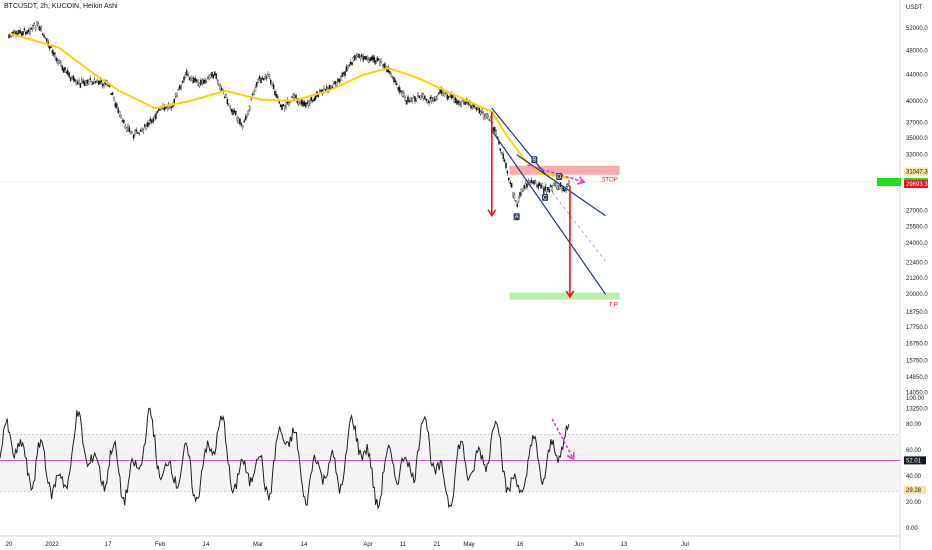  I want to click on osc-band, so click(450, 463).